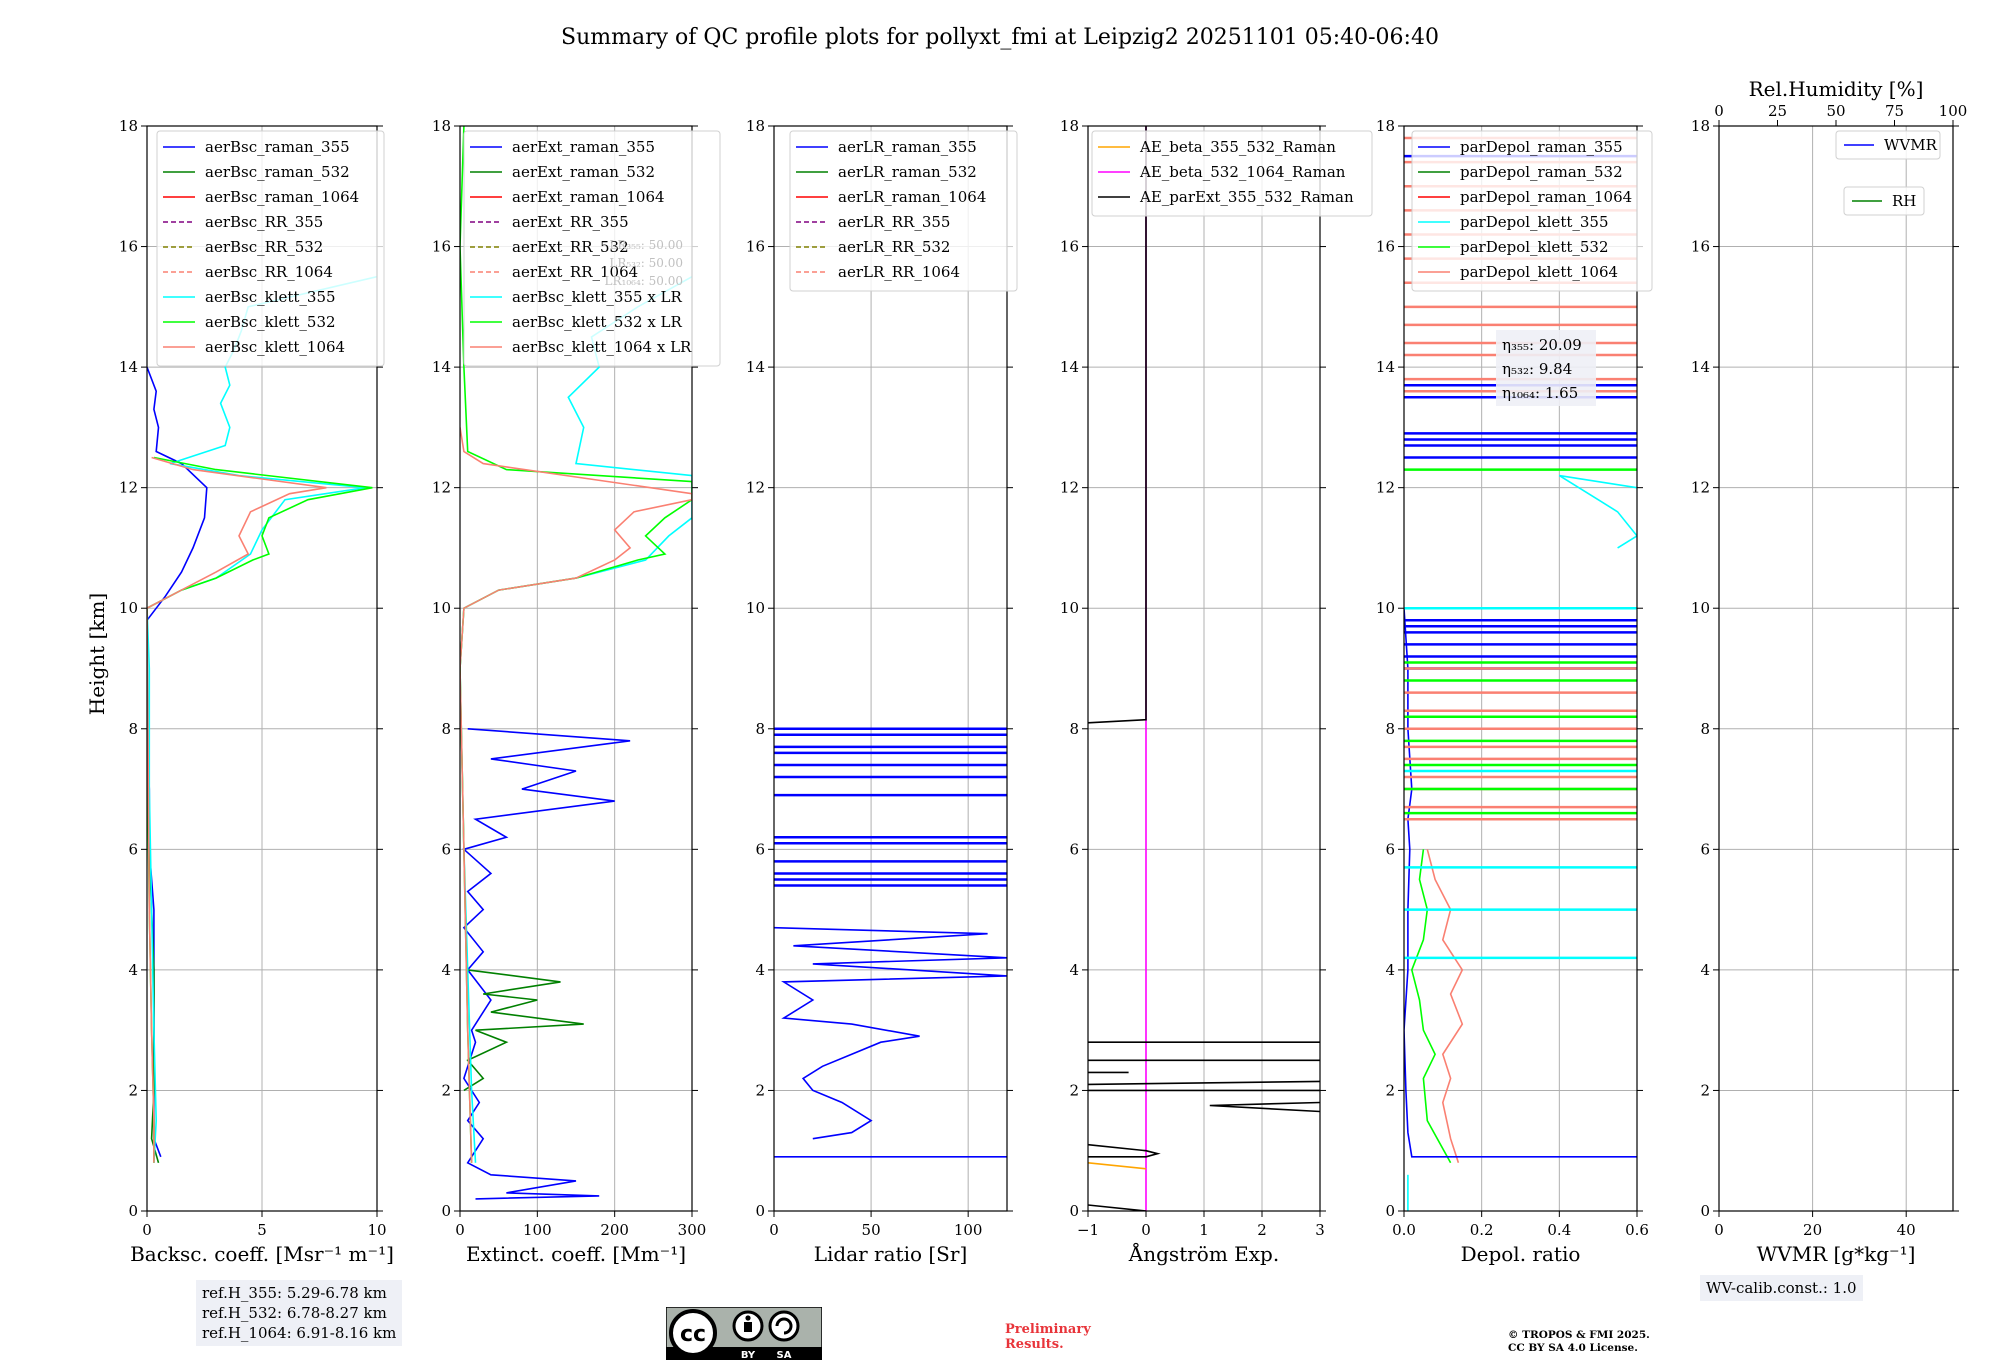 This screenshot has height=1360, width=2000. What do you see at coordinates (1034, 1344) in the screenshot?
I see `preliminary-line2: Results.` at bounding box center [1034, 1344].